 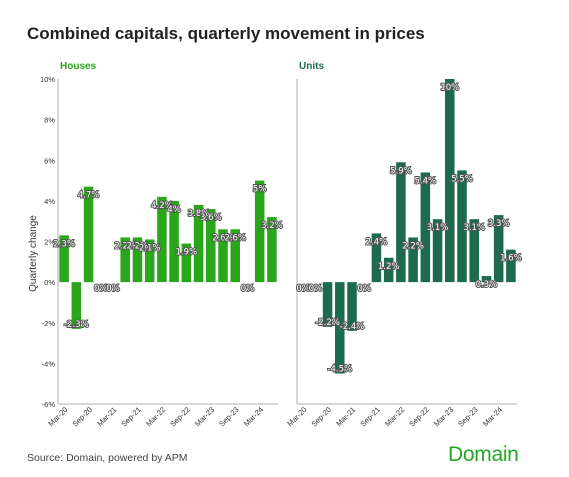 What do you see at coordinates (155, 416) in the screenshot?
I see `x-tick-label-houses: Mar-22` at bounding box center [155, 416].